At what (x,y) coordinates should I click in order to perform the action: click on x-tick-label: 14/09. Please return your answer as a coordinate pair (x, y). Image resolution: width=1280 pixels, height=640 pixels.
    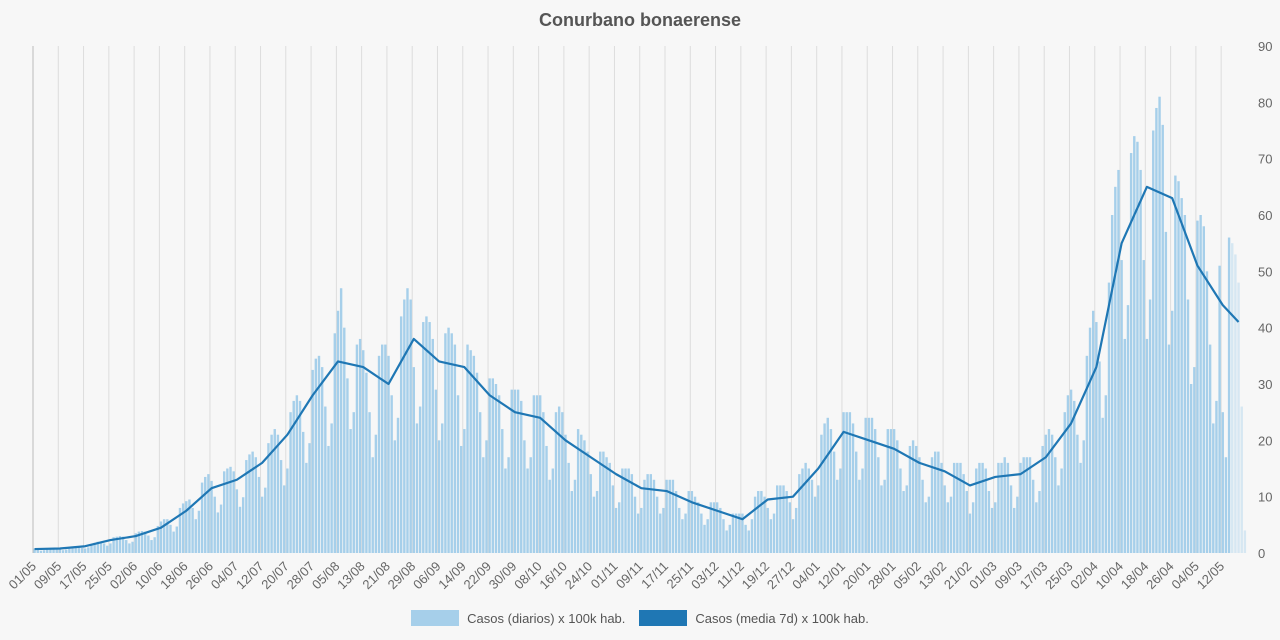
    Looking at the image, I should click on (452, 576).